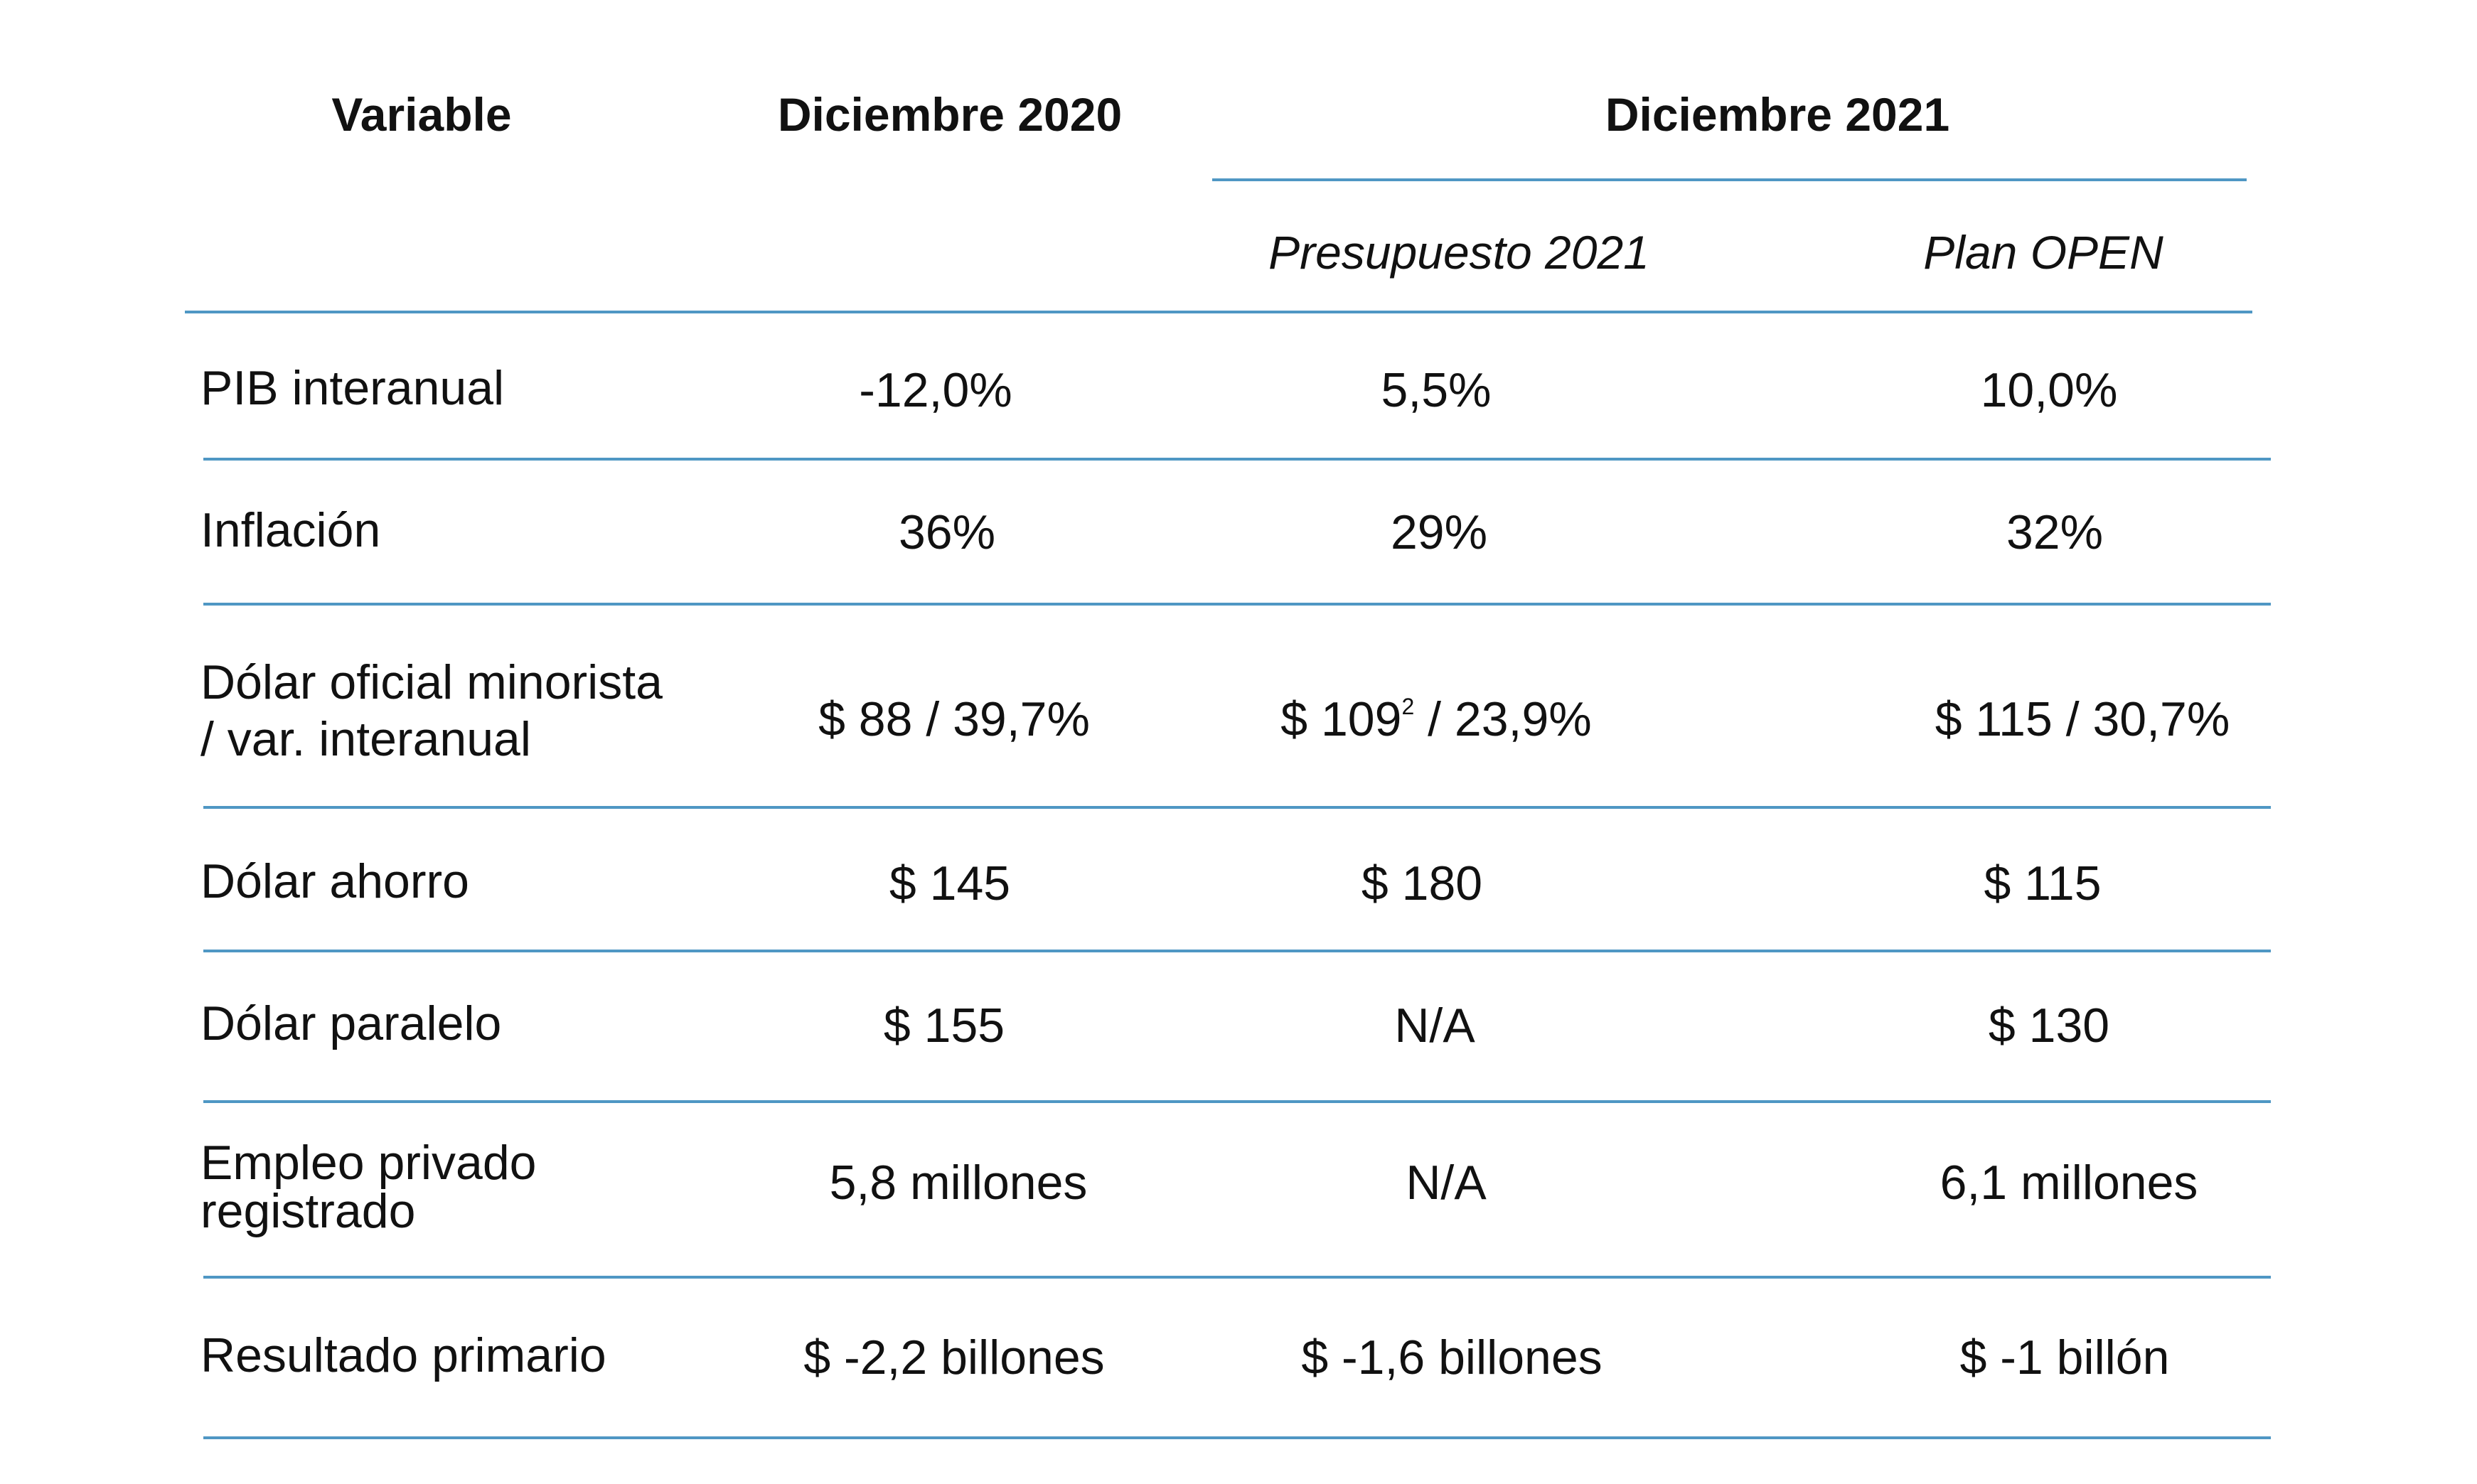 The height and width of the screenshot is (1484, 2477). I want to click on cell-dolar-oficial-presupuesto: $ 1092 / 23,9%, so click(1435, 719).